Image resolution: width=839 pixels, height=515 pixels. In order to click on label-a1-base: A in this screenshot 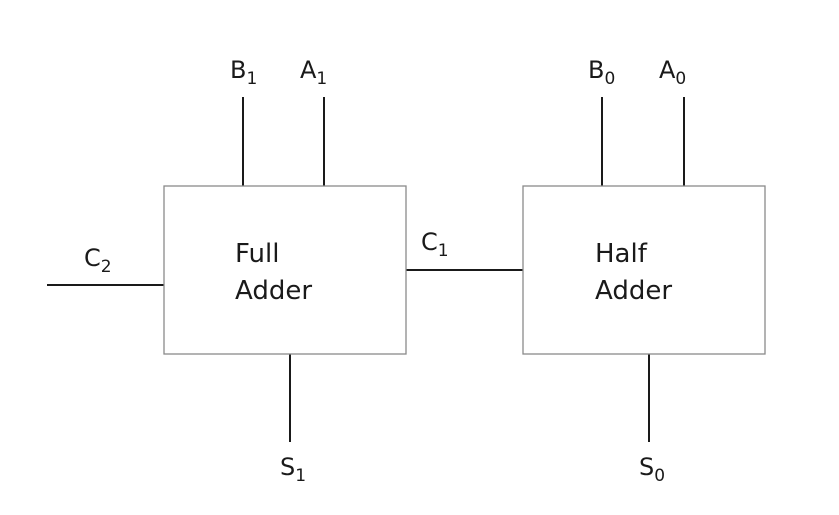, I will do `click(308, 70)`.